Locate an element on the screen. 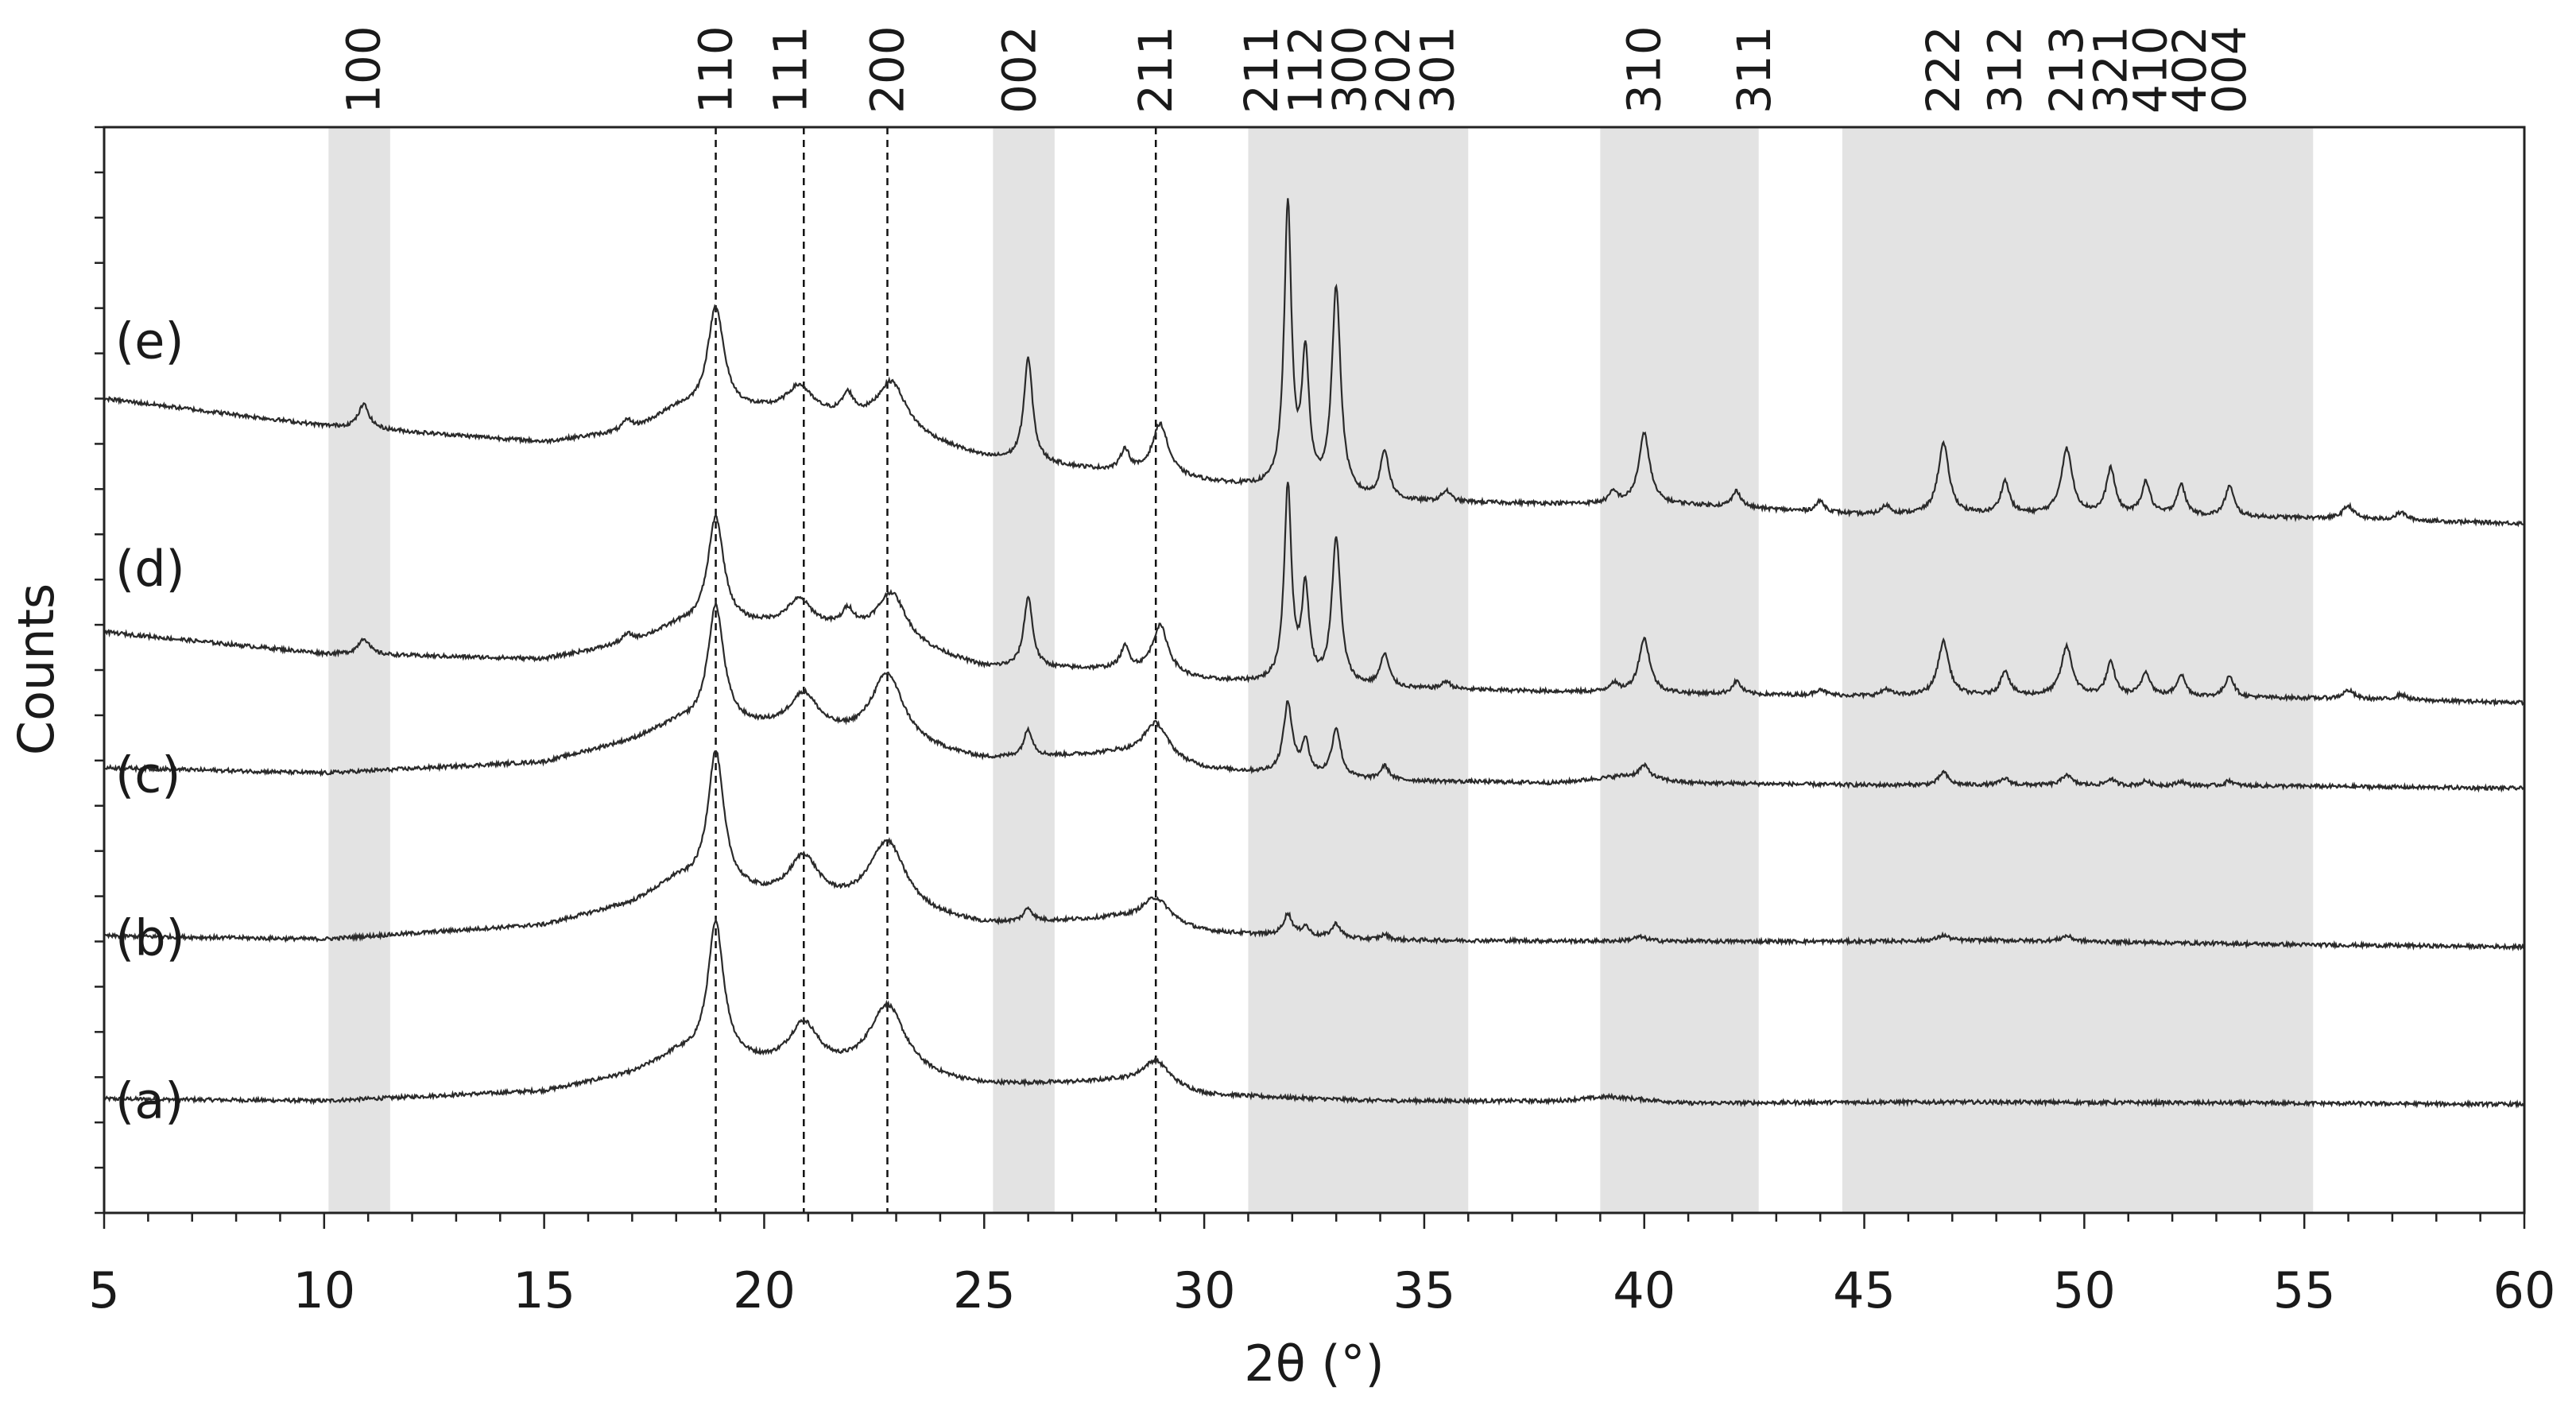  hkl-label-410-17: 410 is located at coordinates (2150, 69).